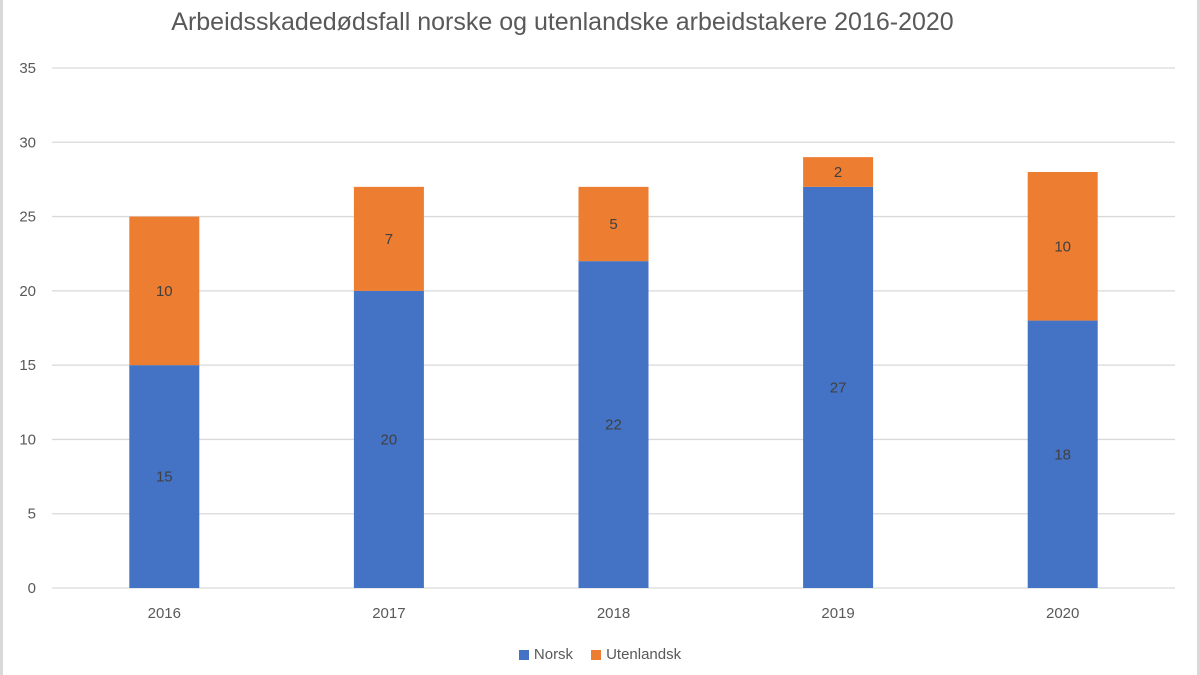 The height and width of the screenshot is (675, 1200). Describe the element at coordinates (164, 613) in the screenshot. I see `x-tick-label: 2016` at that location.